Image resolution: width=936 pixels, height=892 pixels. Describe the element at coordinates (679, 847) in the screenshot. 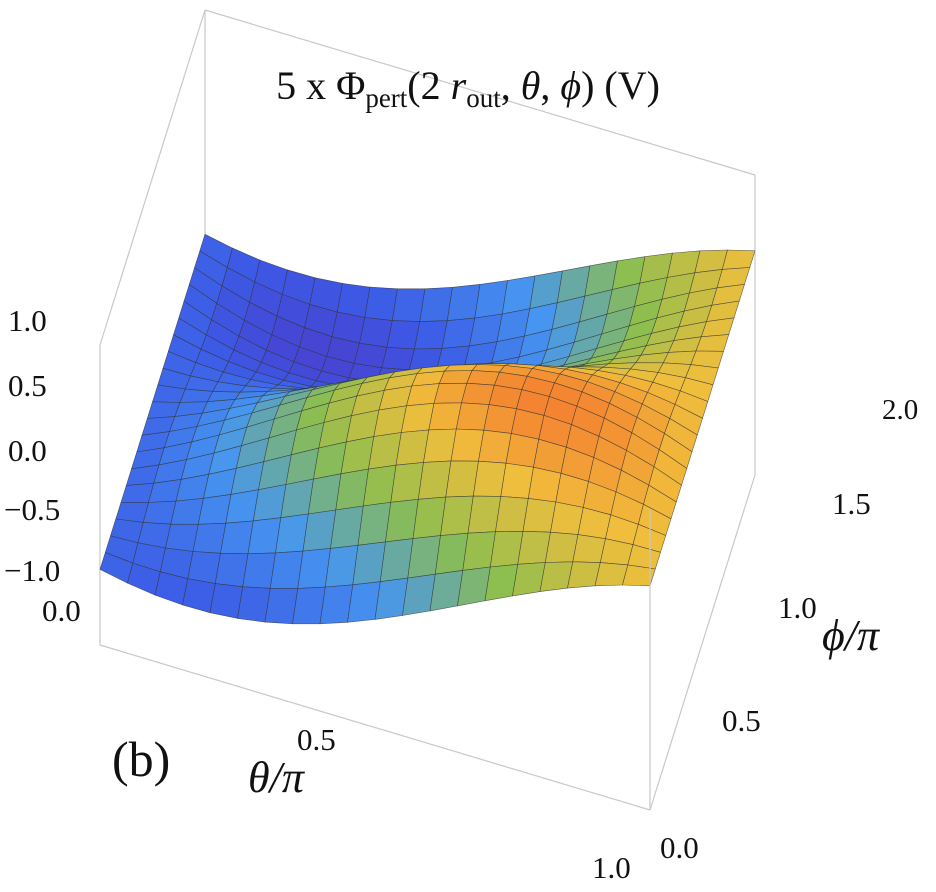

I see `y-tick-label: 0.0` at that location.